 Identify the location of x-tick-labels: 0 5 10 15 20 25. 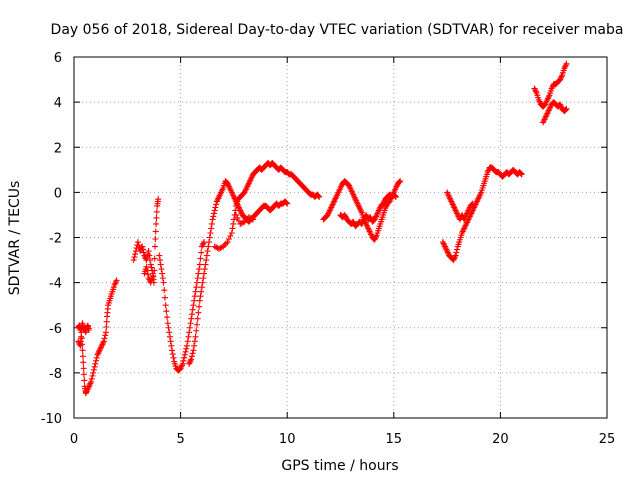
(342, 439).